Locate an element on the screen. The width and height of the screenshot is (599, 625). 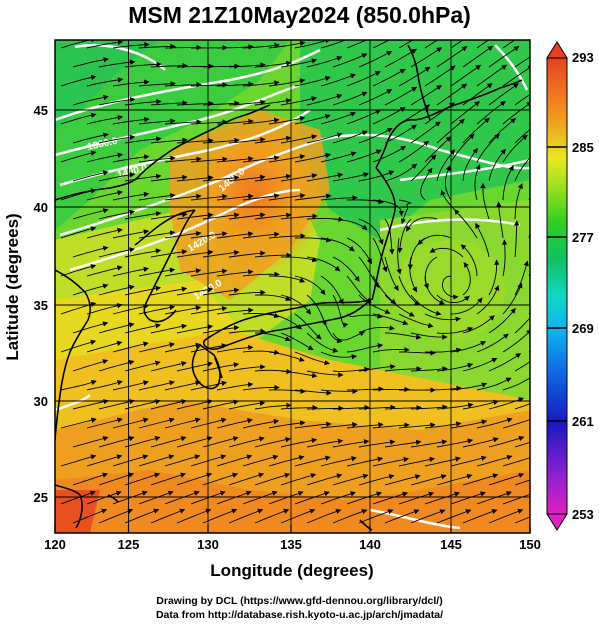
chart-title: MSM 21Z10May2024 (850.0hPa) is located at coordinates (299, 15).